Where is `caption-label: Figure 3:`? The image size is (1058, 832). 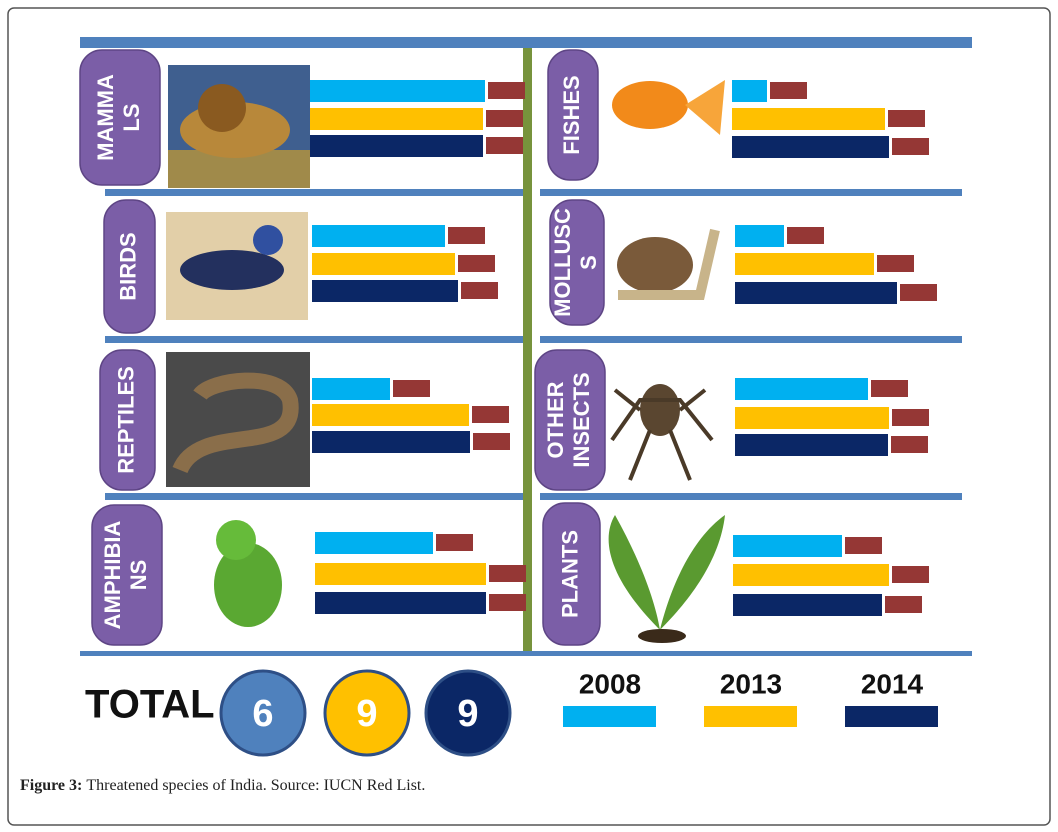
caption-label: Figure 3: is located at coordinates (51, 785).